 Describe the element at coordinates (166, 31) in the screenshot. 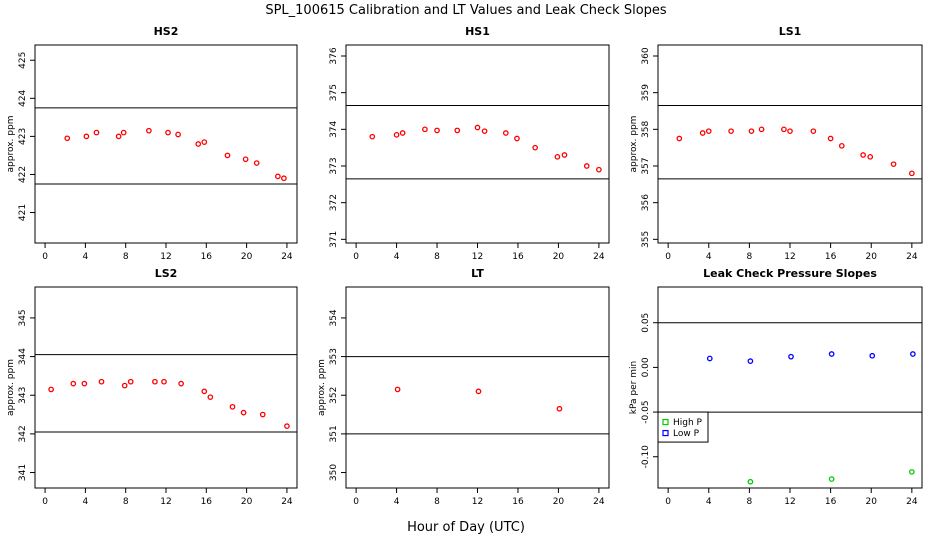

I see `panel-title: HS2` at that location.